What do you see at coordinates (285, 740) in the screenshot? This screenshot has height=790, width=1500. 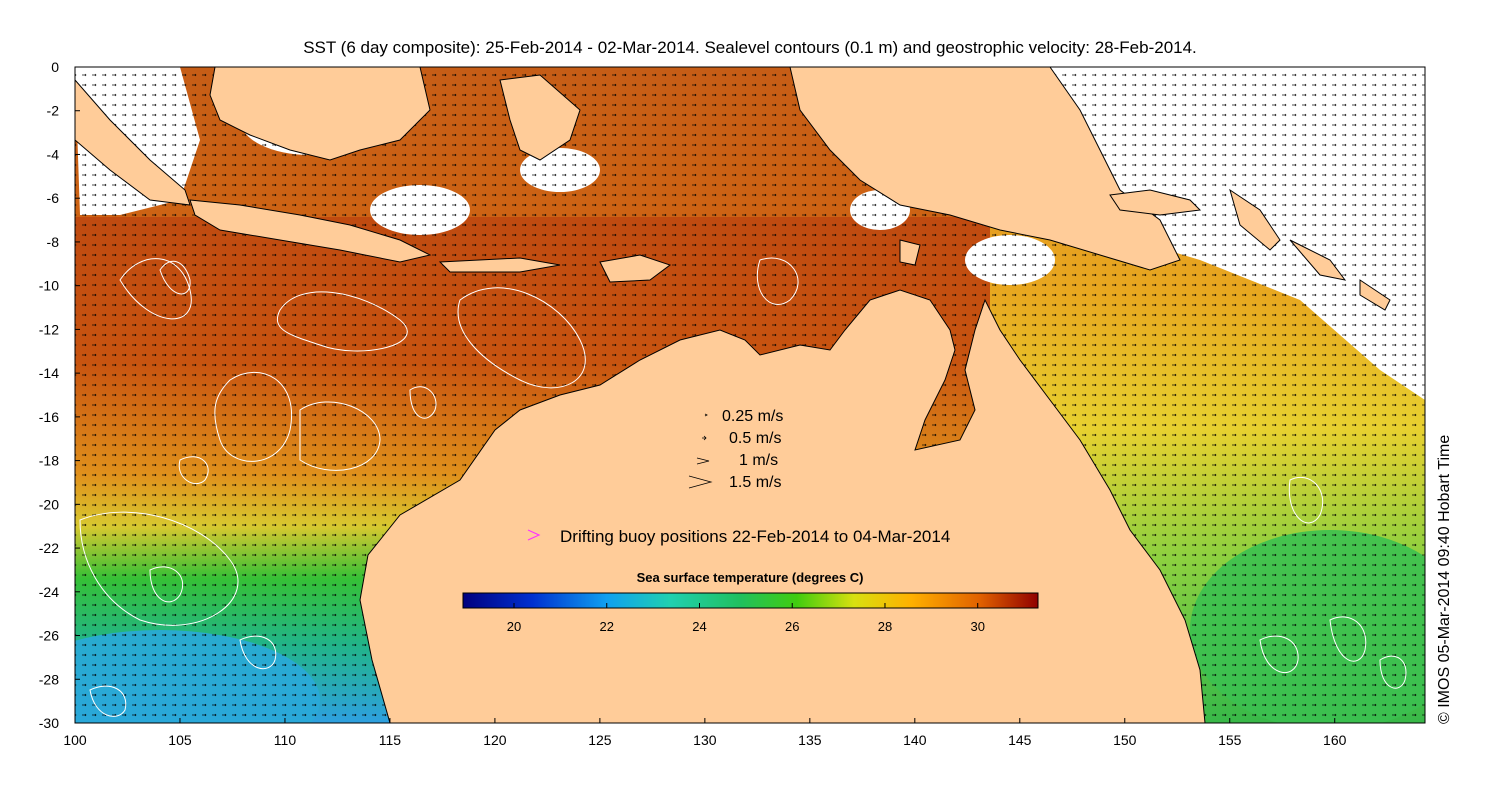 I see `x-tick-label: 110` at bounding box center [285, 740].